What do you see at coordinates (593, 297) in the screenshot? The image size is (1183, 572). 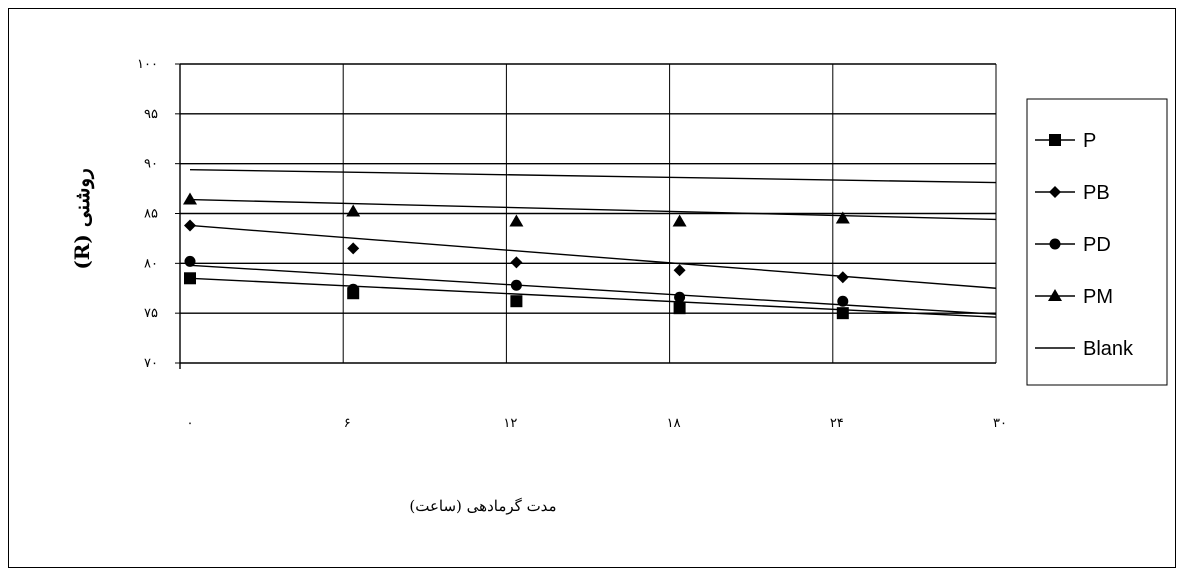 I see `trend-line-p` at bounding box center [593, 297].